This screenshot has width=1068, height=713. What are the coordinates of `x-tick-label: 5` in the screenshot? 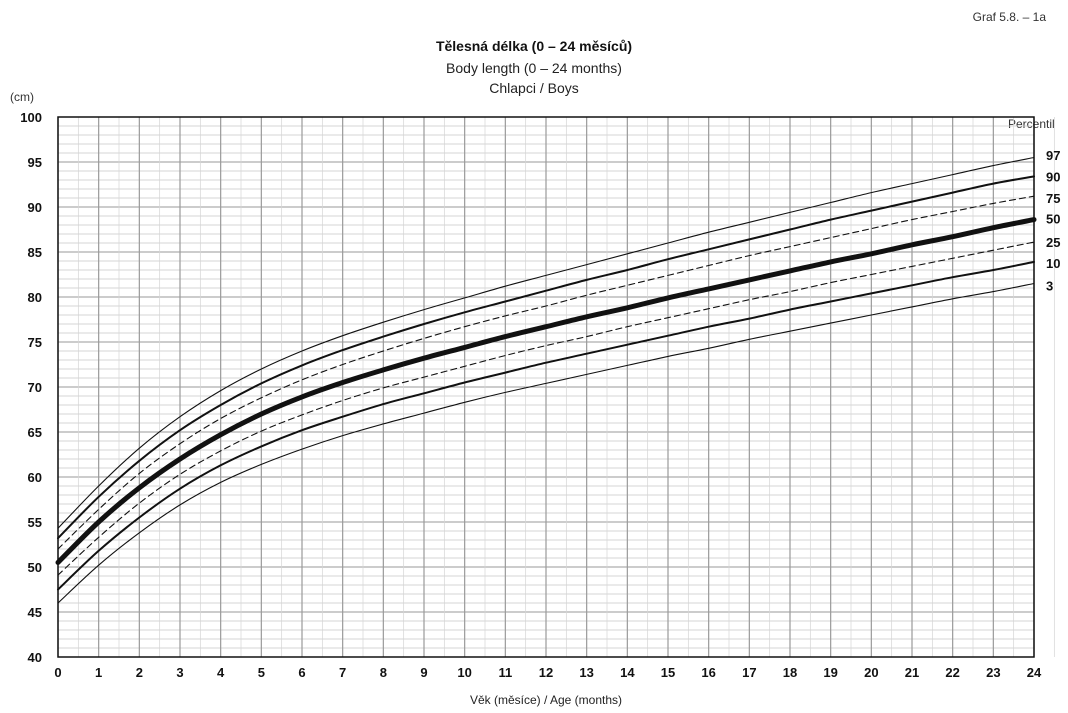 It's located at (261, 672).